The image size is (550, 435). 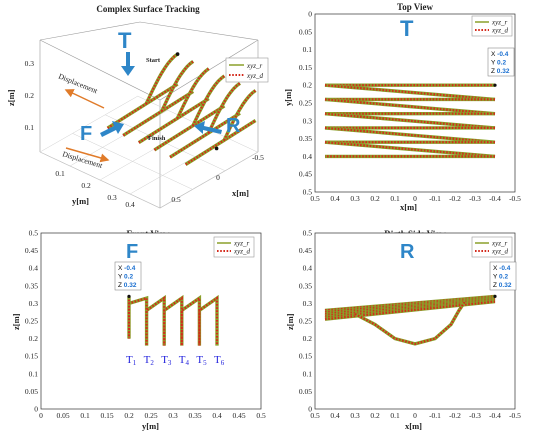 What do you see at coordinates (261, 415) in the screenshot?
I see `front-x-tick: 0.5` at bounding box center [261, 415].